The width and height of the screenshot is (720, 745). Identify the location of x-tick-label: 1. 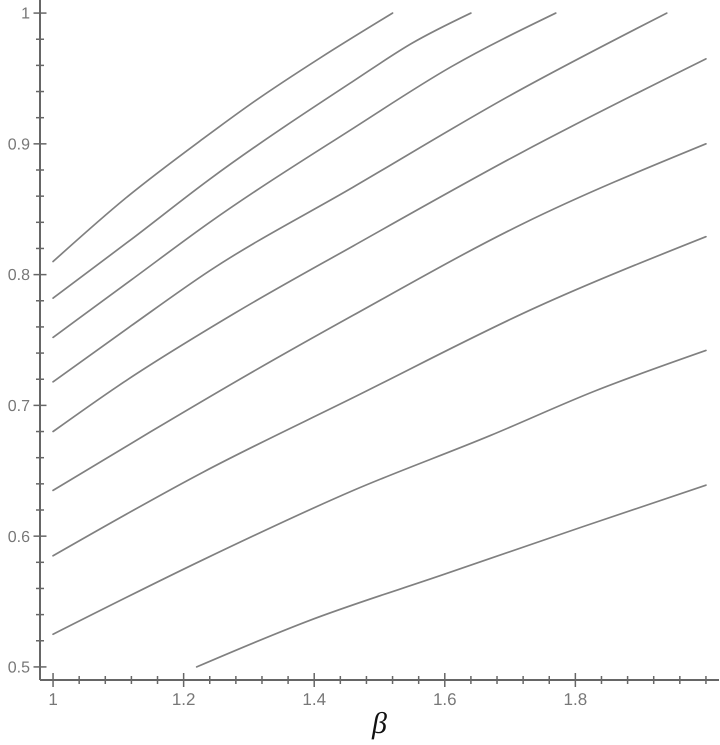
(53, 699).